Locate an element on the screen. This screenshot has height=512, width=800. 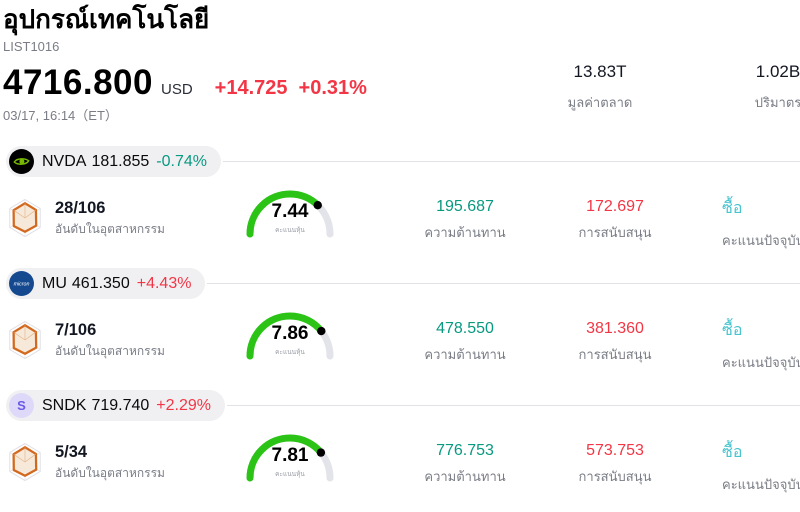
resistance-stat: 776.753 ความต้านทาน is located at coordinates (465, 464).